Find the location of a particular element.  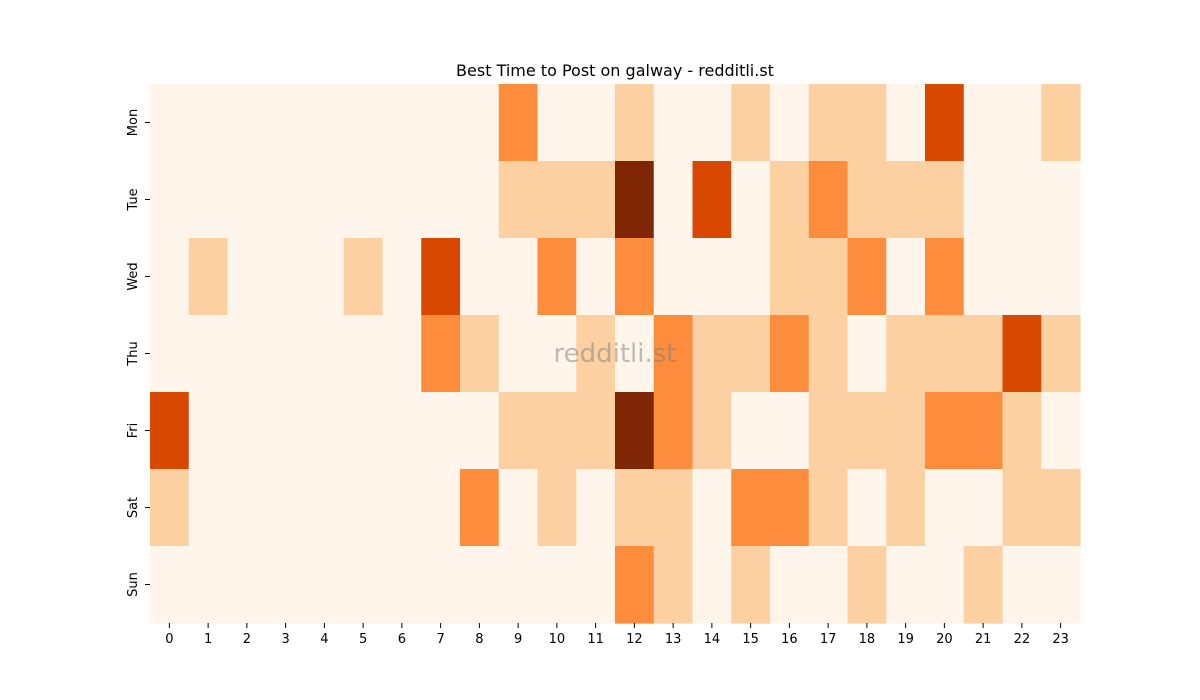

y-tick-label: Sat is located at coordinates (133, 507).